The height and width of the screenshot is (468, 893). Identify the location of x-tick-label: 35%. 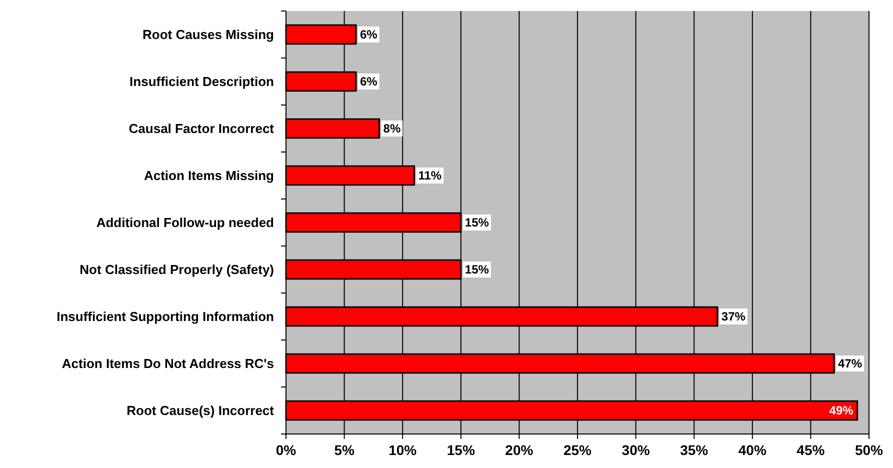
(694, 450).